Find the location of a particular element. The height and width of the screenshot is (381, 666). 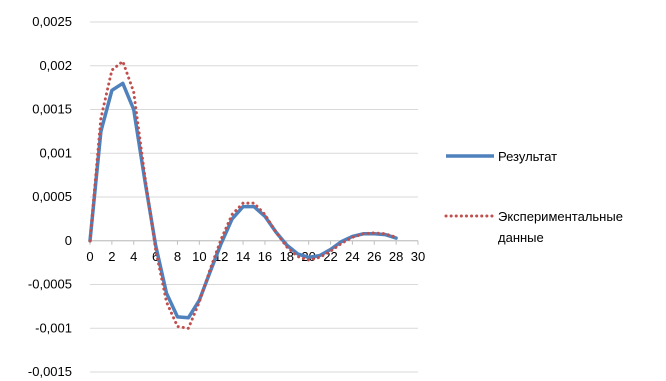

x-tick-label: 6 is located at coordinates (155, 256).